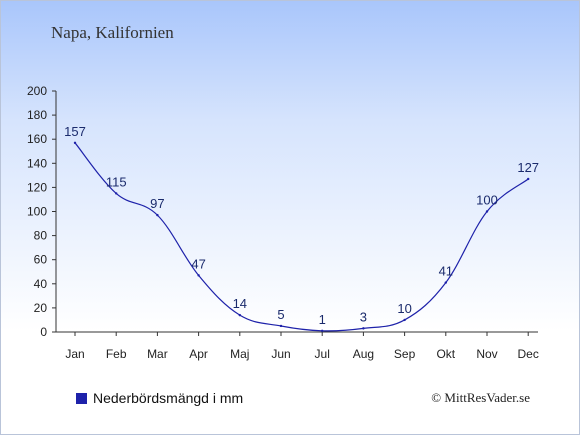 The width and height of the screenshot is (580, 435). What do you see at coordinates (280, 354) in the screenshot?
I see `x-tick-label: Jun` at bounding box center [280, 354].